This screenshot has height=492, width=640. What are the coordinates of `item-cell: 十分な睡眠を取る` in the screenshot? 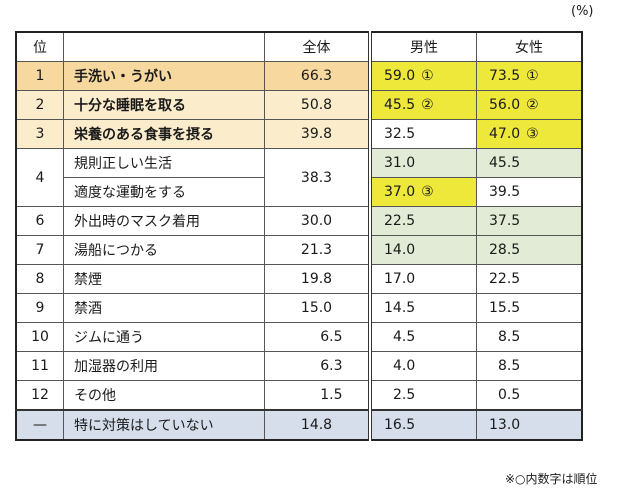 It's located at (164, 105).